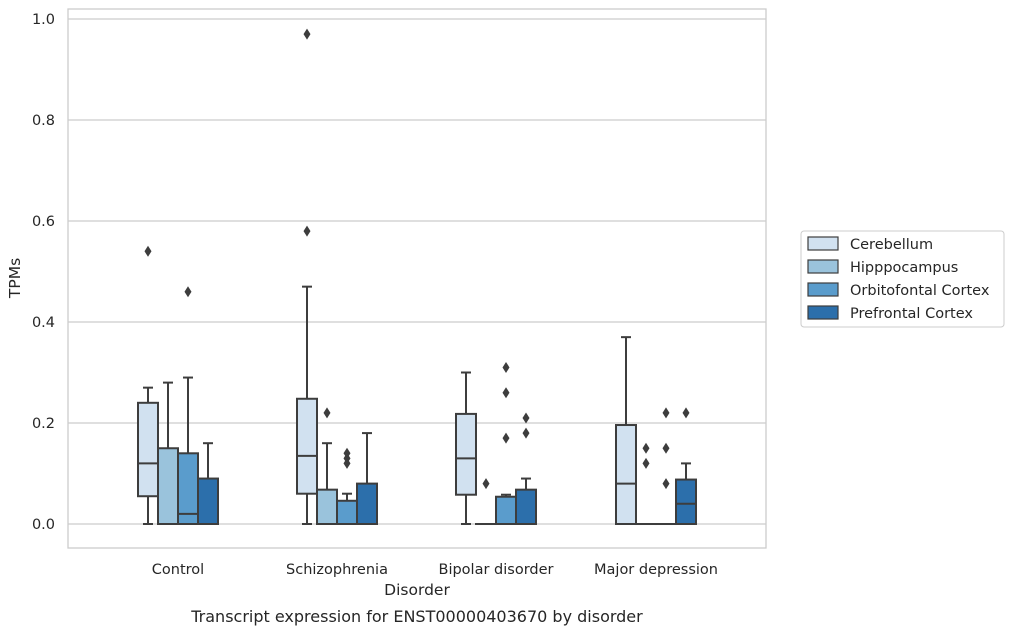 The width and height of the screenshot is (1014, 634). I want to click on y-tick-label: 0.0, so click(43, 525).